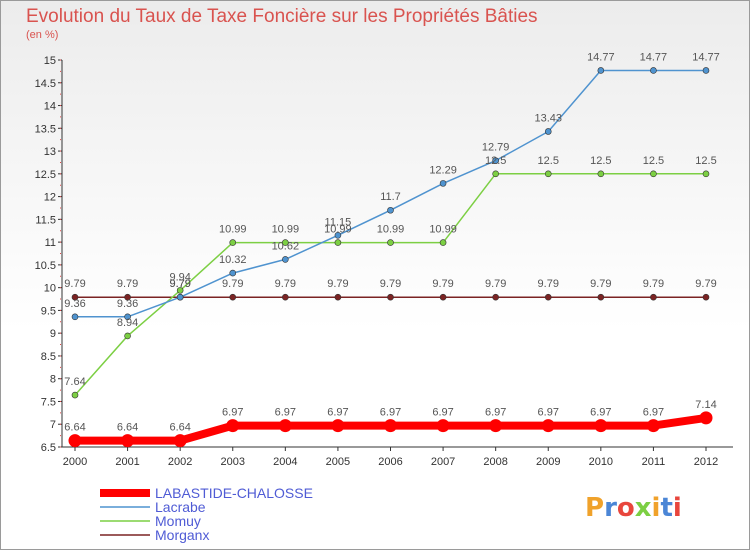  I want to click on x-tick-label: 2004, so click(285, 462).